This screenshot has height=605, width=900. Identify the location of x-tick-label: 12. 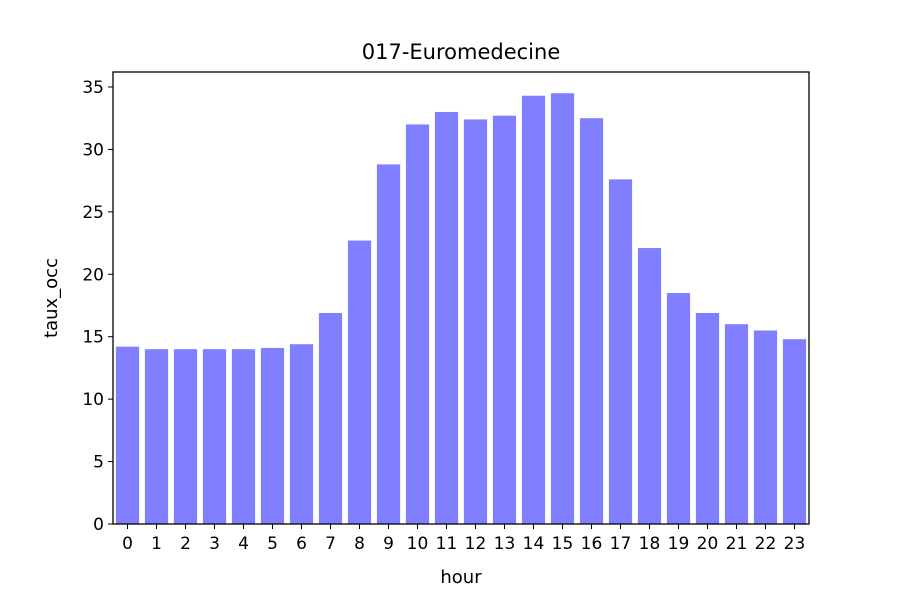
(476, 544).